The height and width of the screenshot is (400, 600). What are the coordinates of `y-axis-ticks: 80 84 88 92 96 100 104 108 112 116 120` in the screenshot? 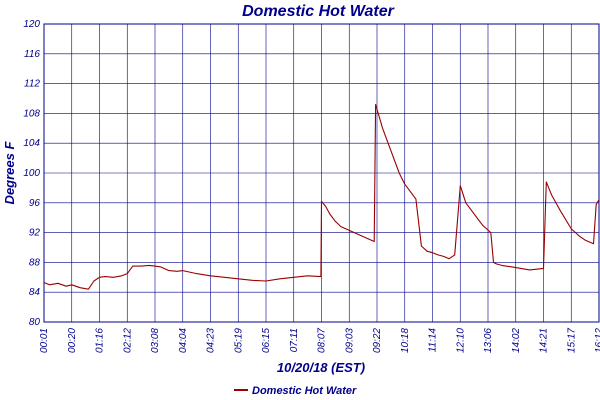 It's located at (31, 173).